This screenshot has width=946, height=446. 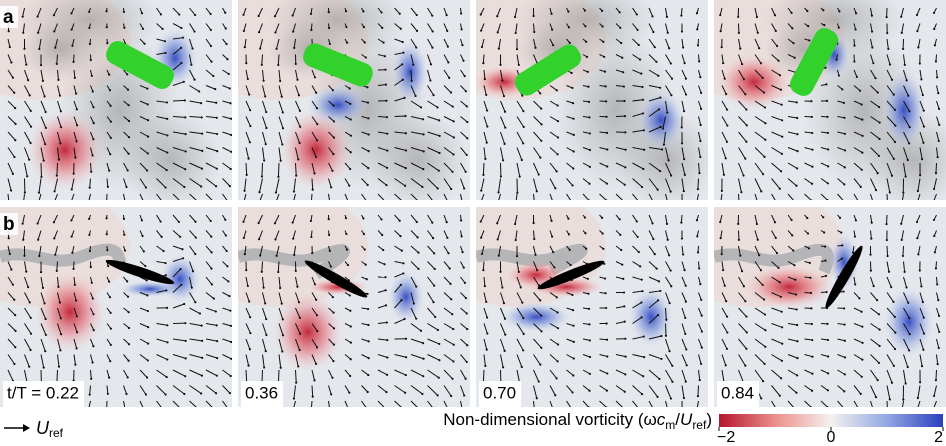 I want to click on negative-vortex, so click(x=536, y=317).